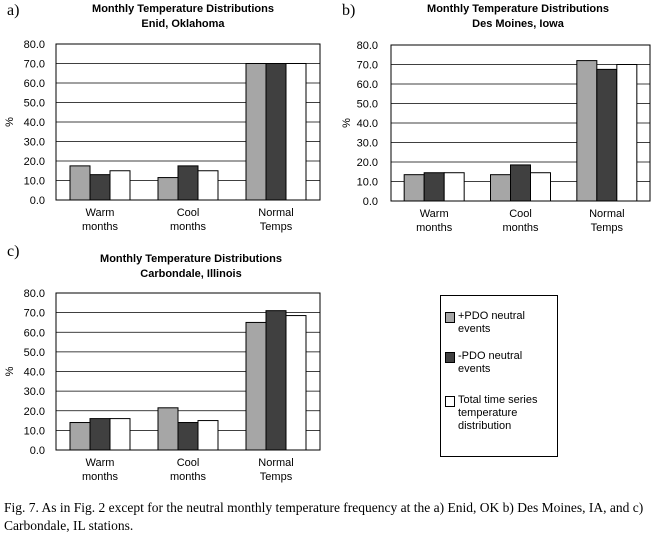 Image resolution: width=653 pixels, height=537 pixels. Describe the element at coordinates (188, 213) in the screenshot. I see `chart-1-xtick-label: Cool` at that location.